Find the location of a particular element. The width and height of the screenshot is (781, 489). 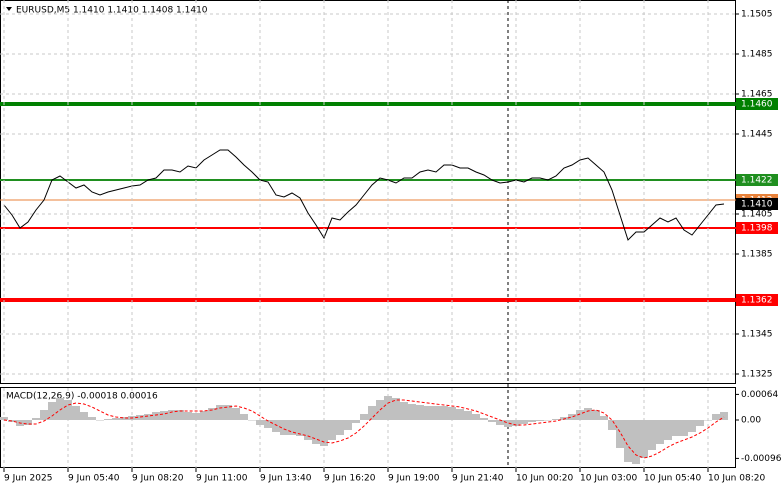

x-tick-label: 9 Jun 16:20 is located at coordinates (350, 479).